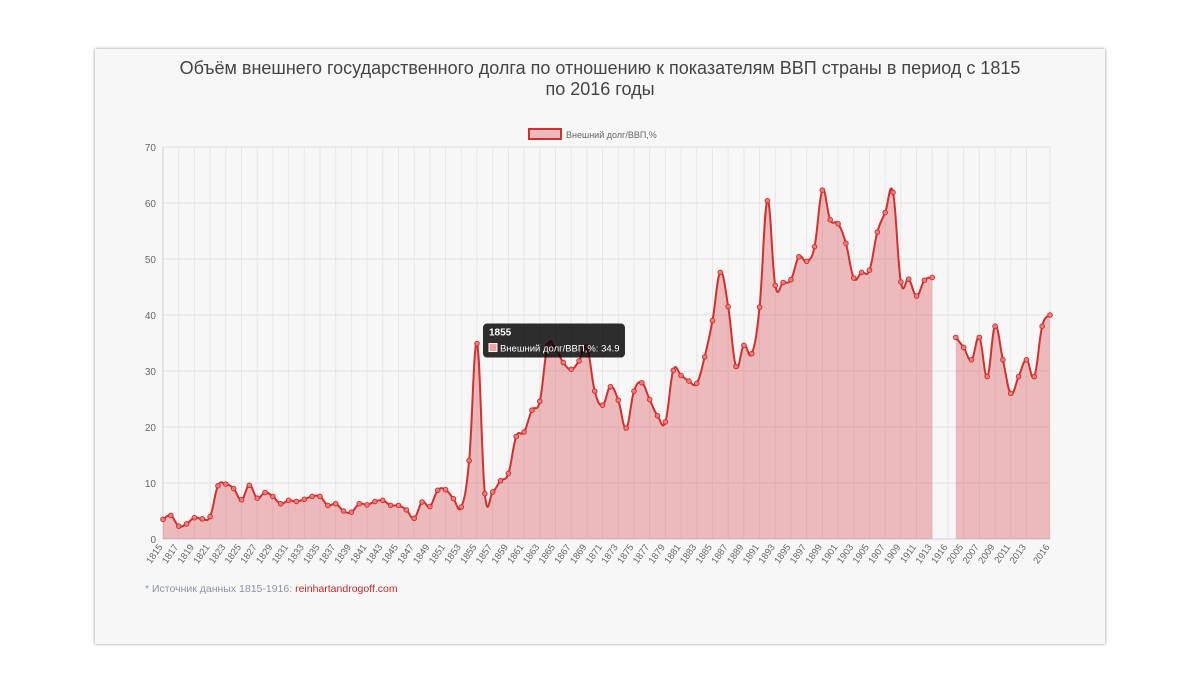  I want to click on y-tick-label: 20, so click(151, 428).